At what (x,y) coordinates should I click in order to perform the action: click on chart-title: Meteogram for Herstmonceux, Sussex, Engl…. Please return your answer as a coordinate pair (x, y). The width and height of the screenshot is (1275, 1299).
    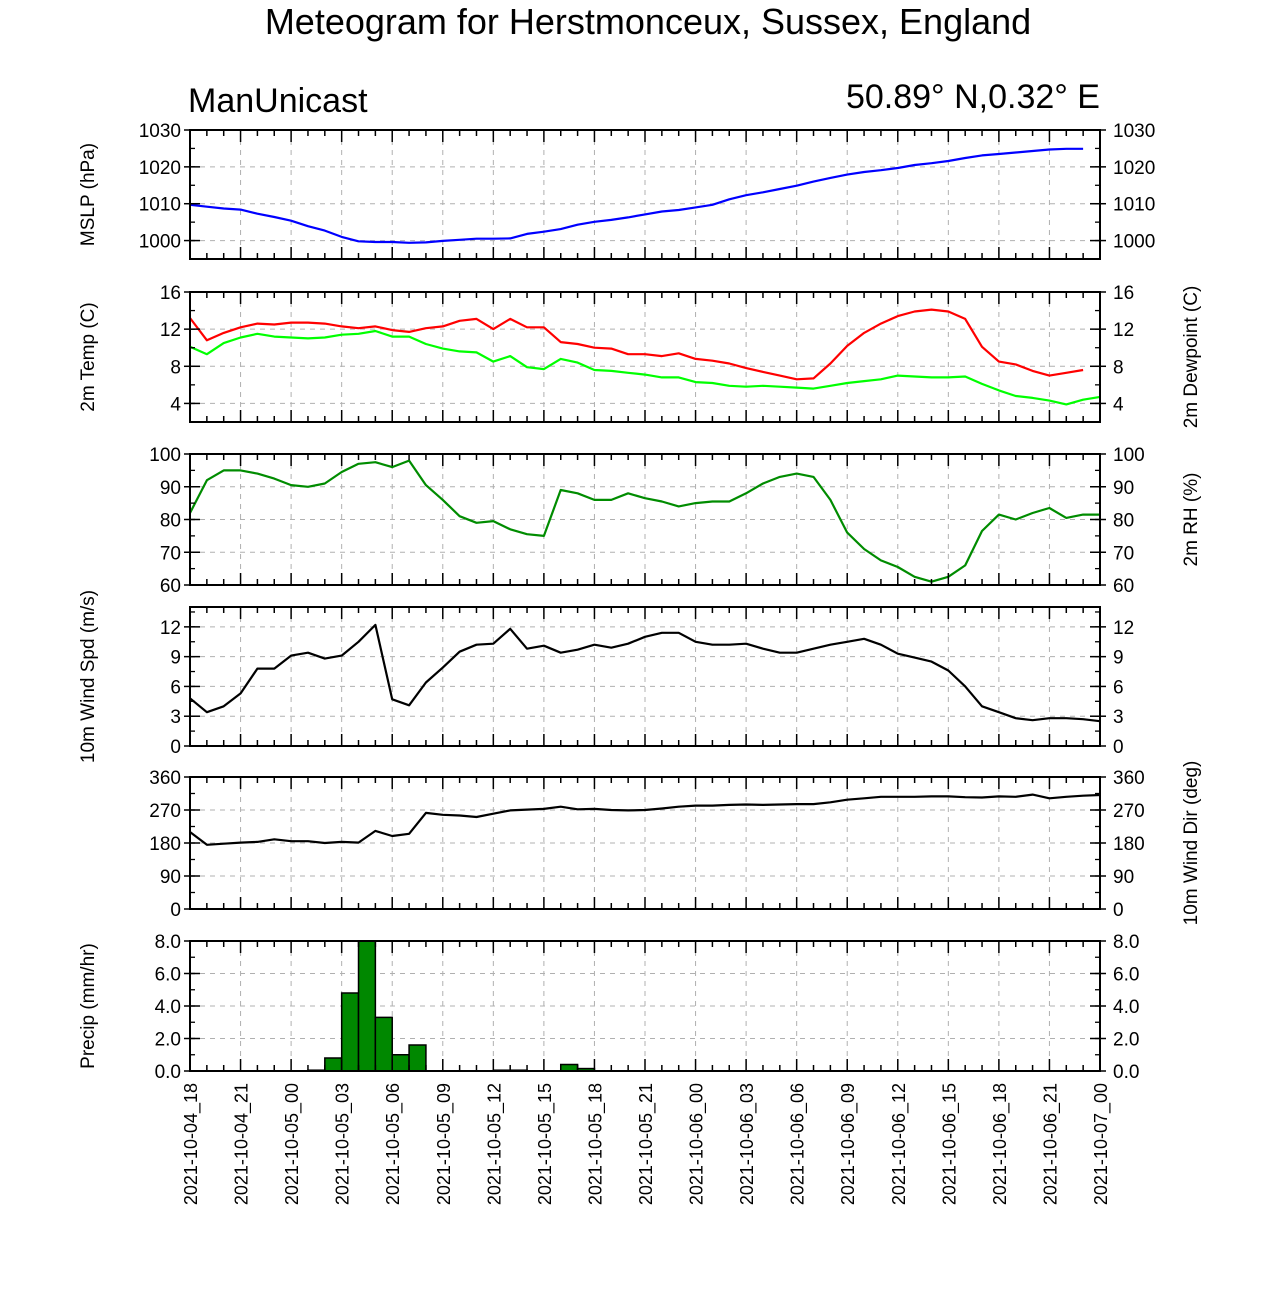
    Looking at the image, I should click on (648, 21).